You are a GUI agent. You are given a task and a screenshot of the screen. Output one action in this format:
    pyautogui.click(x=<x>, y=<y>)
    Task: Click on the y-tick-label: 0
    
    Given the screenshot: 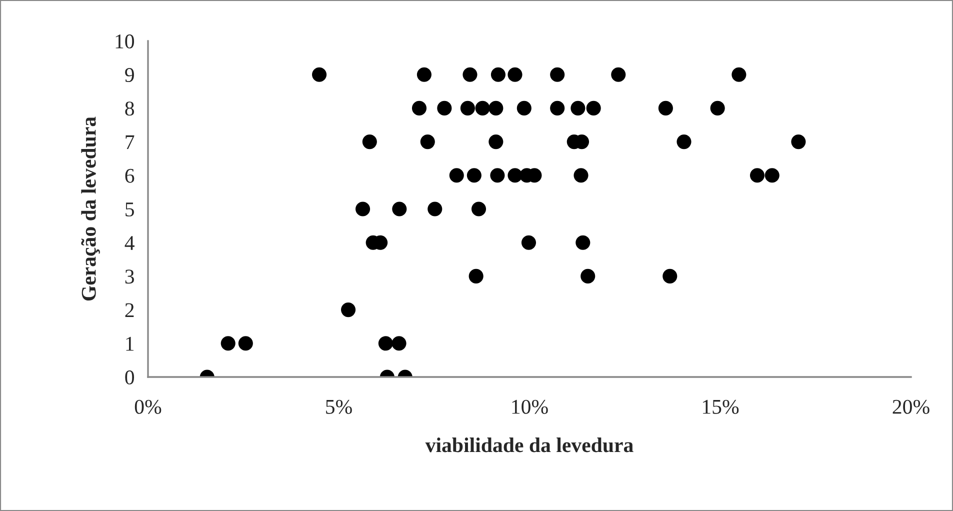 What is the action you would take?
    pyautogui.click(x=129, y=377)
    